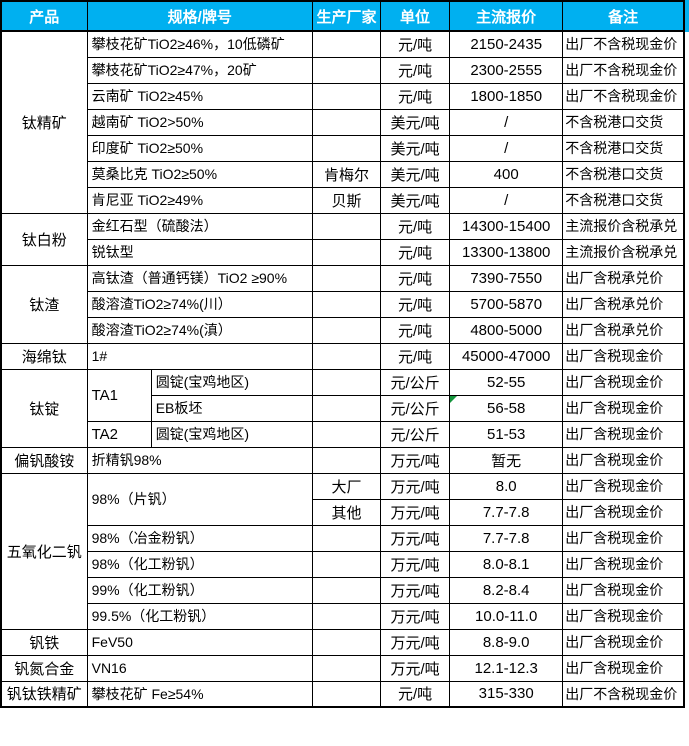 This screenshot has width=689, height=746. What do you see at coordinates (343, 590) in the screenshot?
I see `table-row: 99%（化工粉钒） 万元/吨 8.2-8.4 出厂含税现金价` at bounding box center [343, 590].